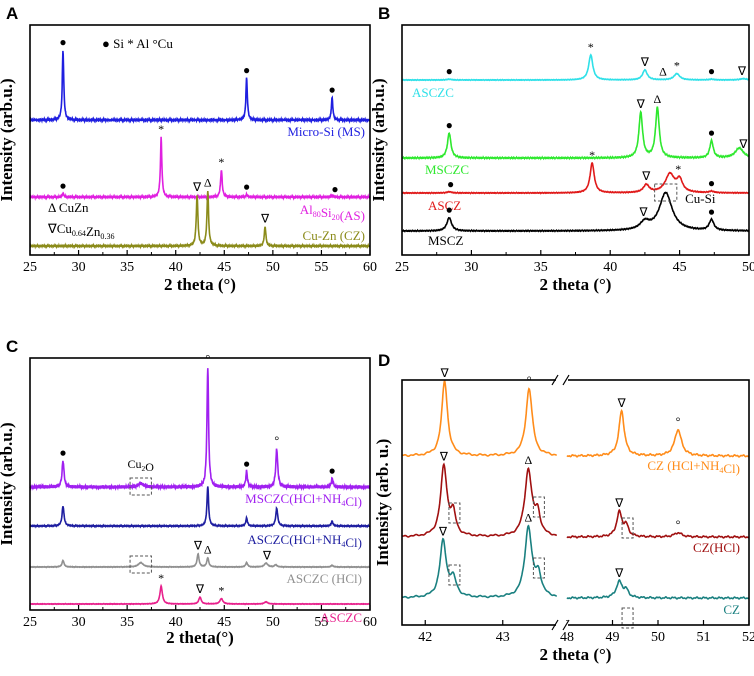  Describe the element at coordinates (731, 609) in the screenshot. I see `panel-d-series-label: CZ` at that location.